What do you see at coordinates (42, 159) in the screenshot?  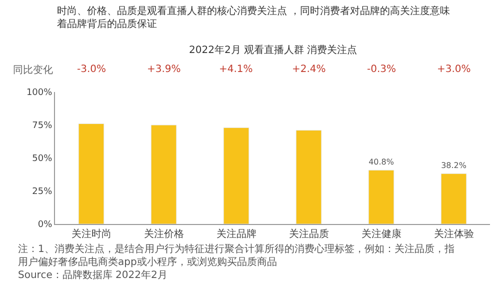 I see `y-tick-label: 50%` at bounding box center [42, 159].